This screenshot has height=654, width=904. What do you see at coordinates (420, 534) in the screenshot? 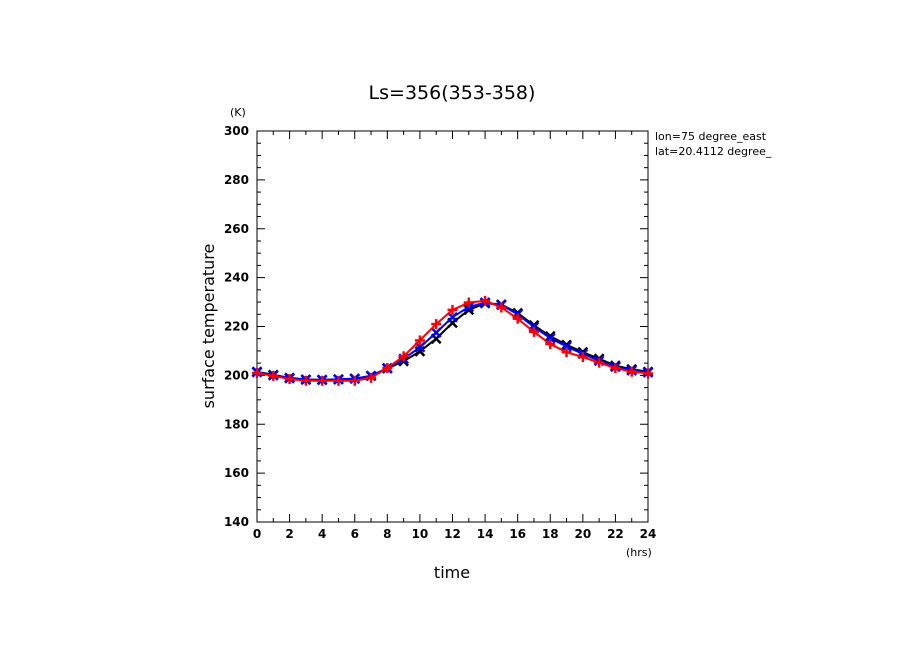
I see `x-tick-label: 10` at bounding box center [420, 534].